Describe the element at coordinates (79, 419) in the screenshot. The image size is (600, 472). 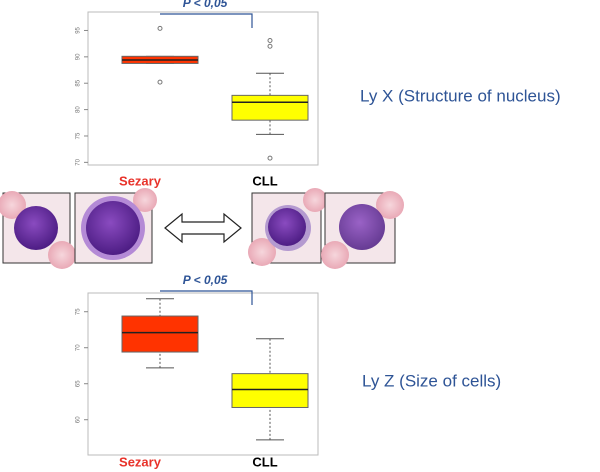
I see `y-tick-label: 60` at that location.